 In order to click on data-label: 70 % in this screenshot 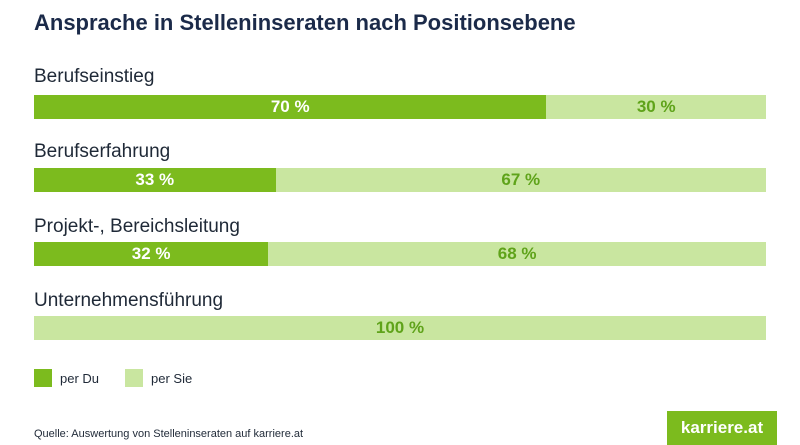, I will do `click(290, 106)`.